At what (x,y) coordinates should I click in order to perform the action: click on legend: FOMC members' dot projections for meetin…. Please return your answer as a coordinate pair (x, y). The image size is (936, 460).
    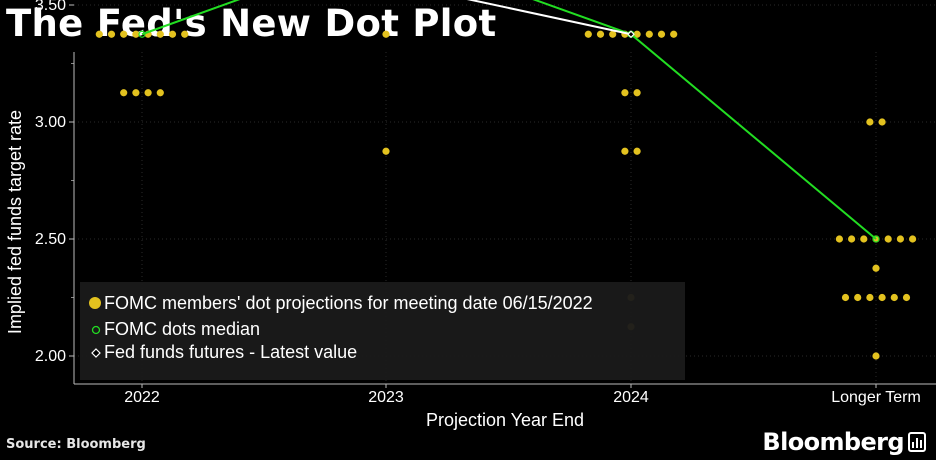
    Looking at the image, I should click on (382, 331).